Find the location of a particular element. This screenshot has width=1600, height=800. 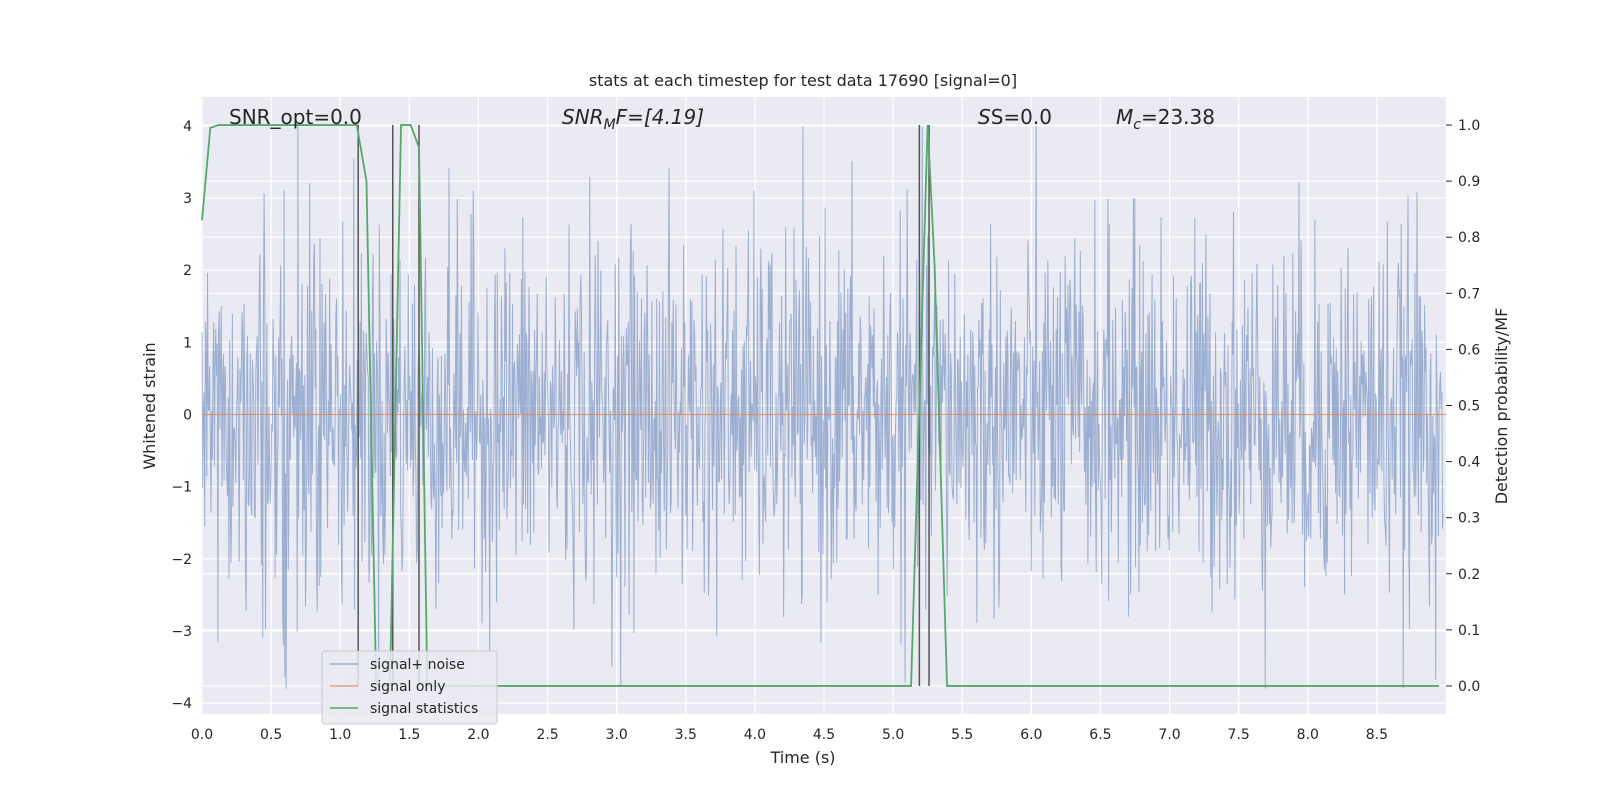

y2-tick-label: 0.8 is located at coordinates (1469, 238).